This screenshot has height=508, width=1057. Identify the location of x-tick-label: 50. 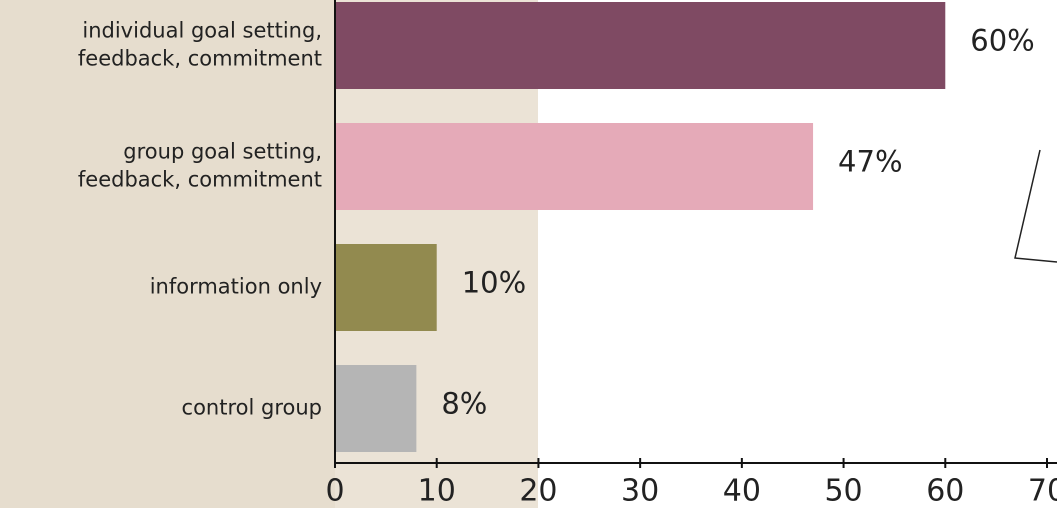
(843, 491).